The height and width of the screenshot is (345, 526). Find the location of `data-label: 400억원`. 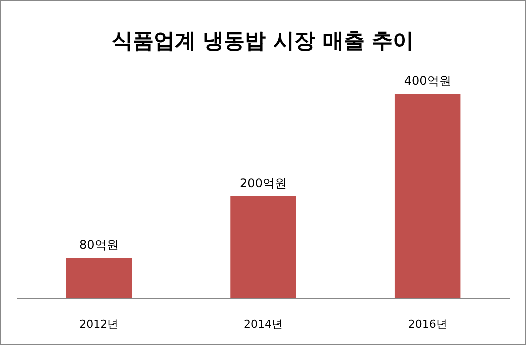

data-label: 400억원 is located at coordinates (428, 81).